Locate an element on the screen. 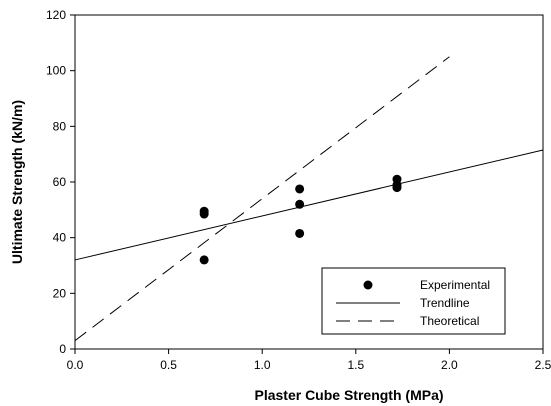  legend-label: Theoretical is located at coordinates (449, 321).